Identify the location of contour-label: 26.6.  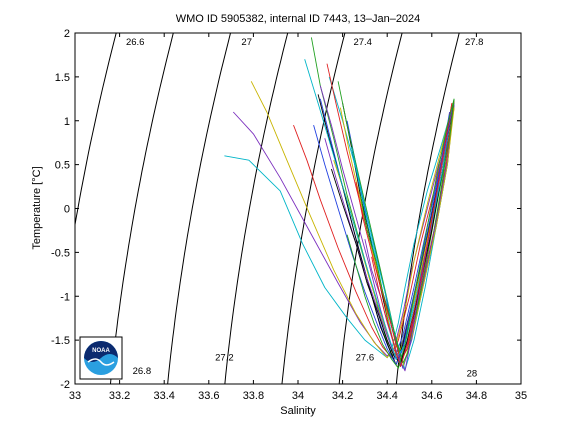
(135, 42).